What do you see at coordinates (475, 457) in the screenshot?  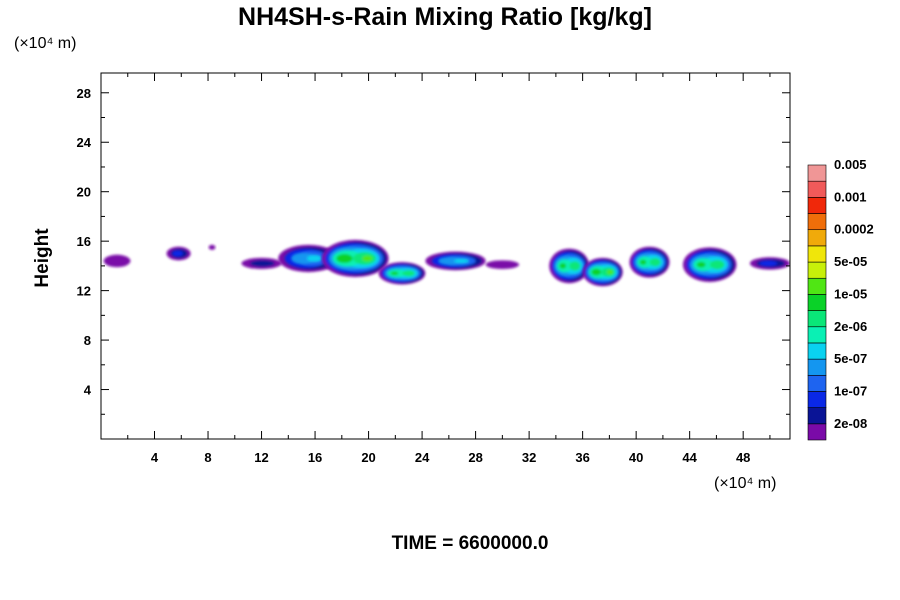 I see `x-tick-label: 28` at bounding box center [475, 457].